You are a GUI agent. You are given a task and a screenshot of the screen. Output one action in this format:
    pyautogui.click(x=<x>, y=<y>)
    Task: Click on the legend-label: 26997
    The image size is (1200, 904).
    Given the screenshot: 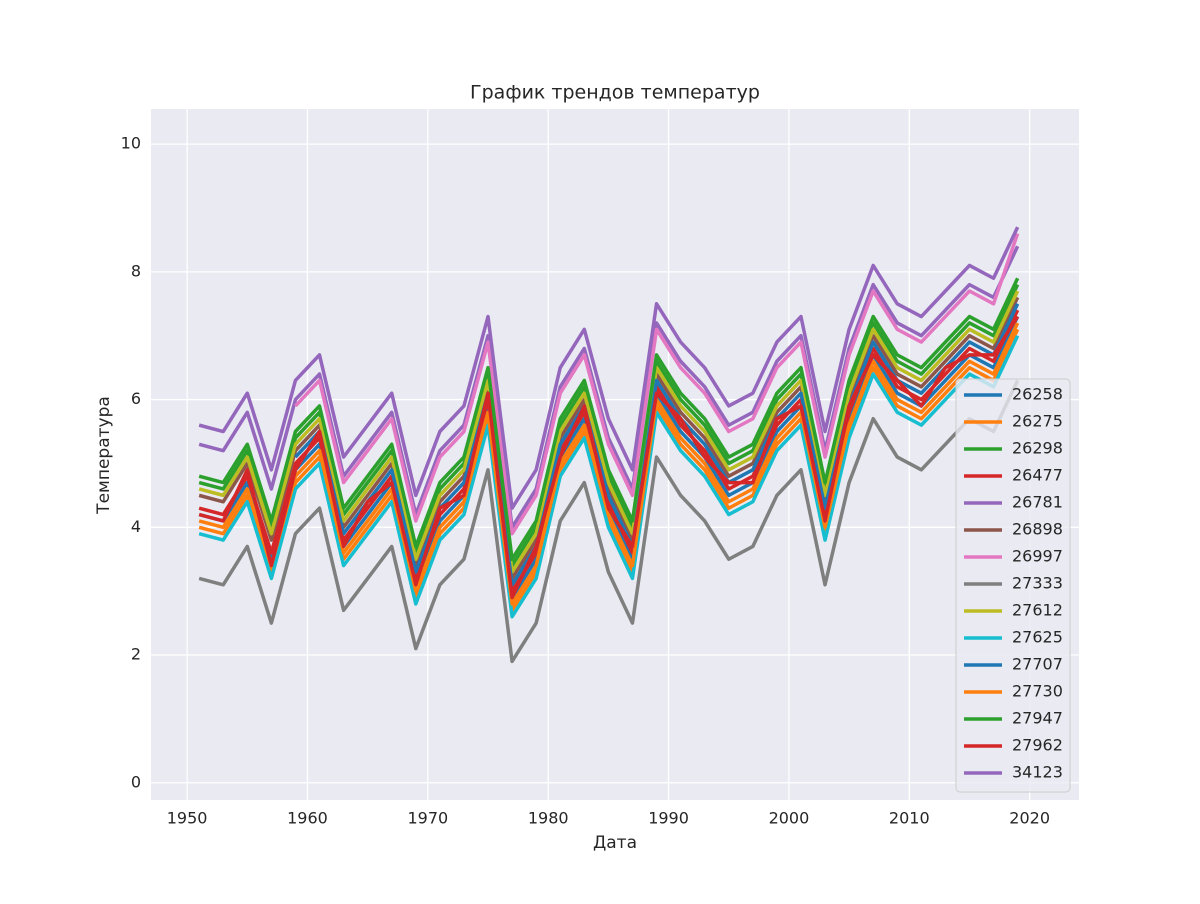 What is the action you would take?
    pyautogui.click(x=1037, y=556)
    